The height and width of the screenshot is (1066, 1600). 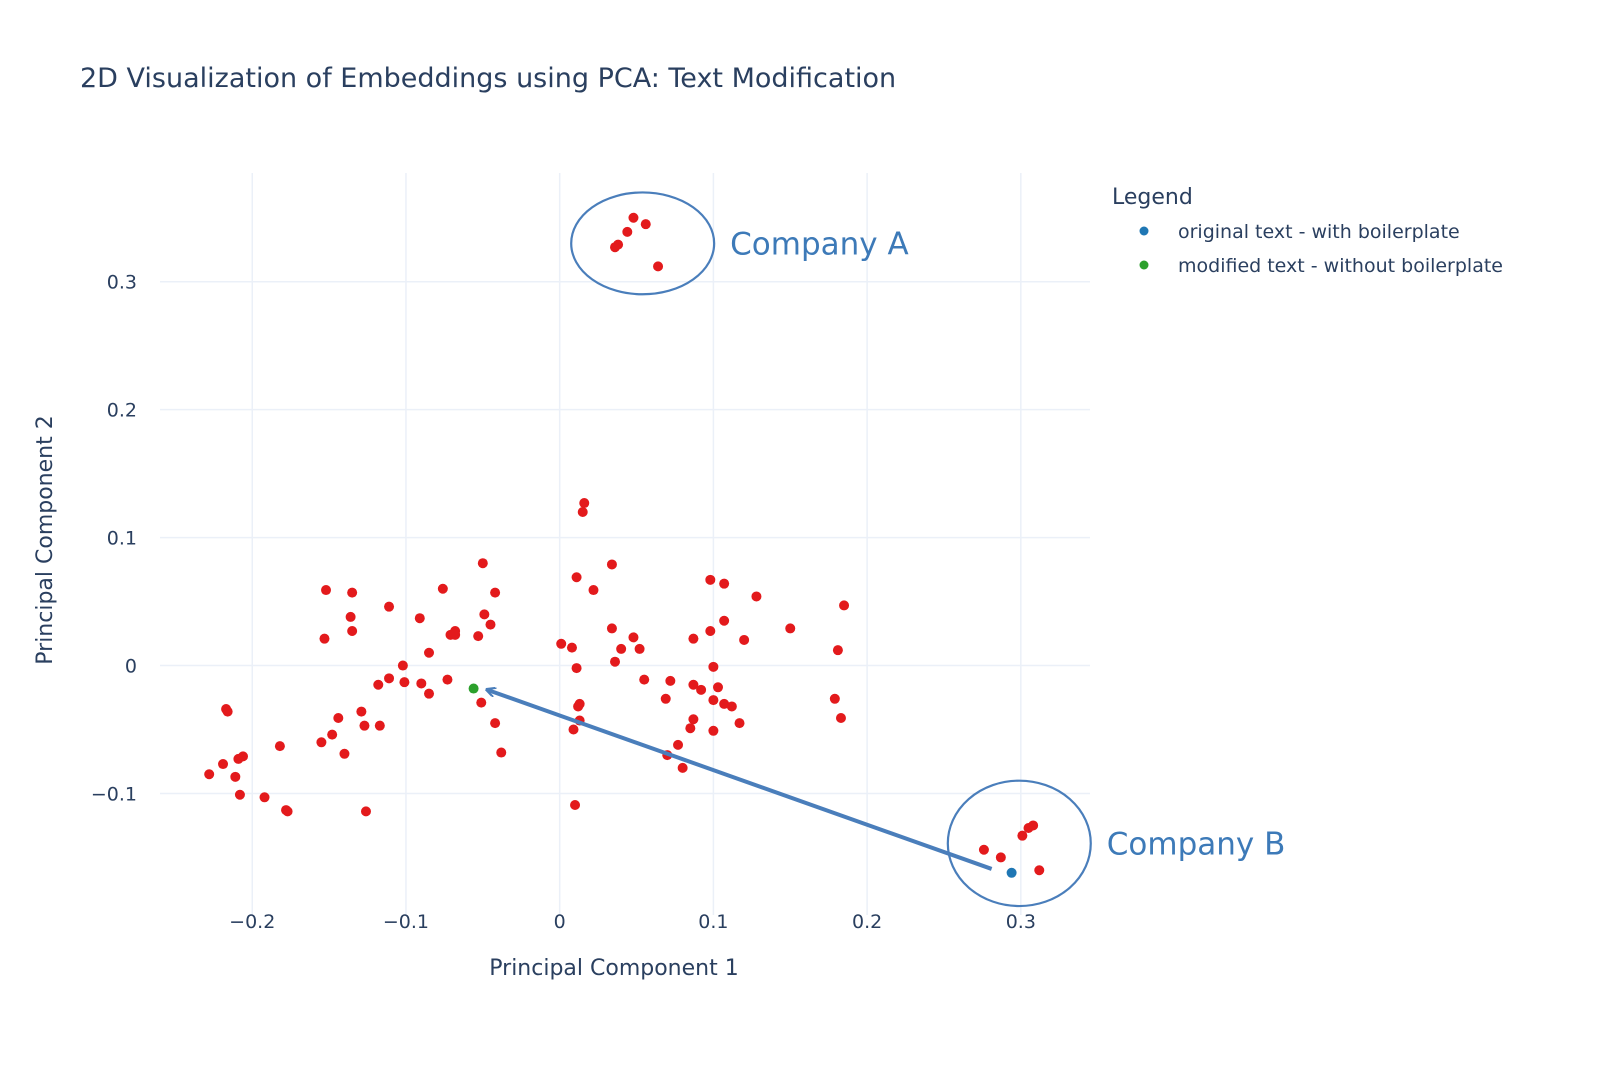 What do you see at coordinates (1340, 266) in the screenshot?
I see `legend-label-modified: modified text - without boilerplate` at bounding box center [1340, 266].